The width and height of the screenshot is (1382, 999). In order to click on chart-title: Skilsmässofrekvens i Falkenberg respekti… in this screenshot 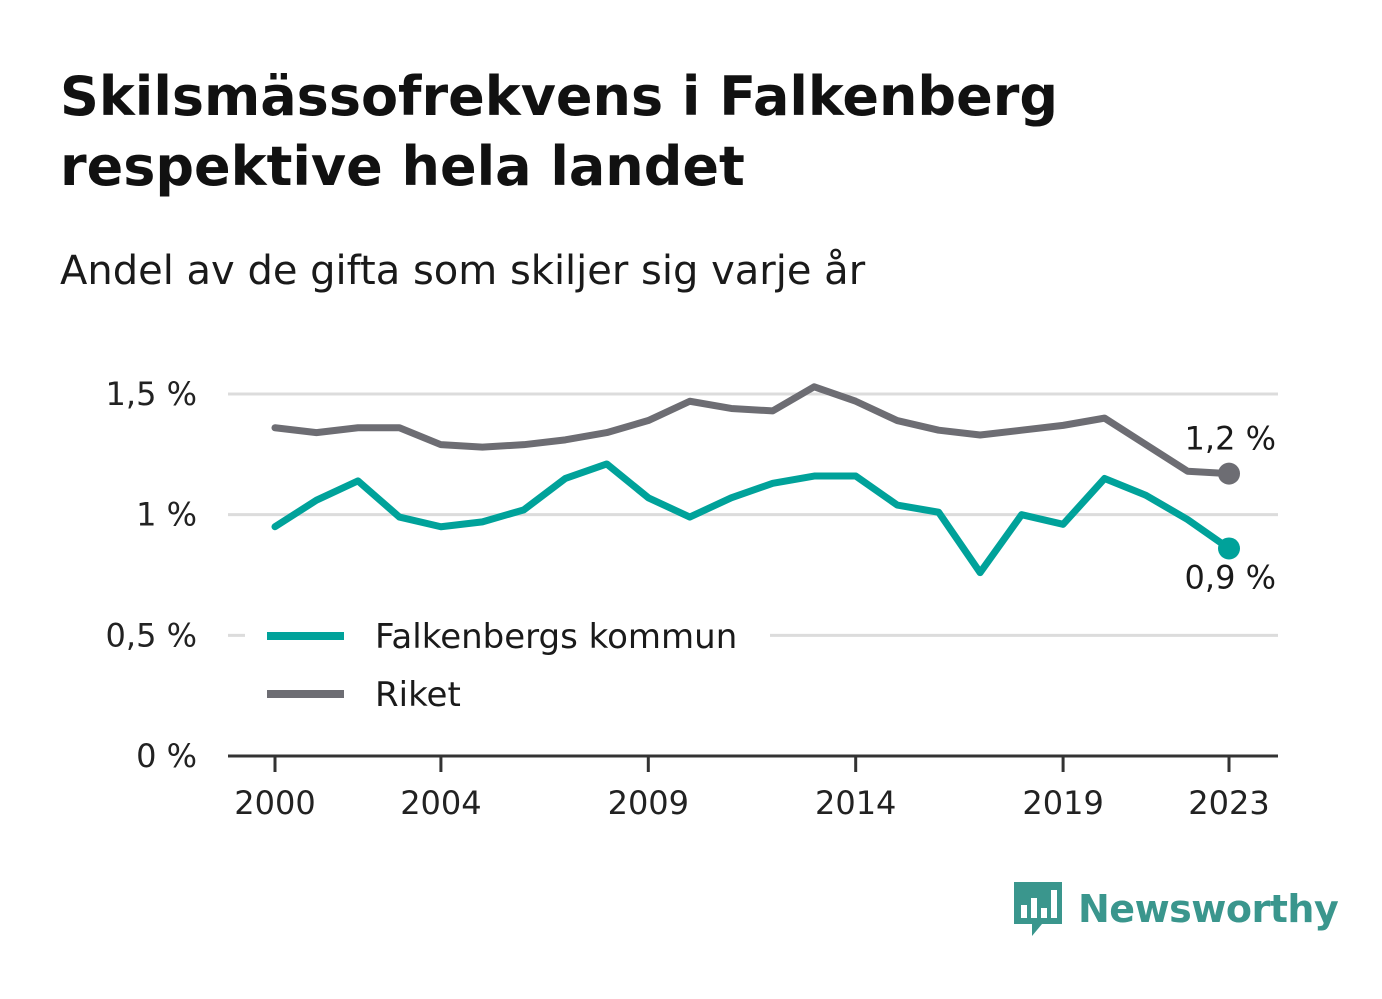, I will do `click(559, 131)`.